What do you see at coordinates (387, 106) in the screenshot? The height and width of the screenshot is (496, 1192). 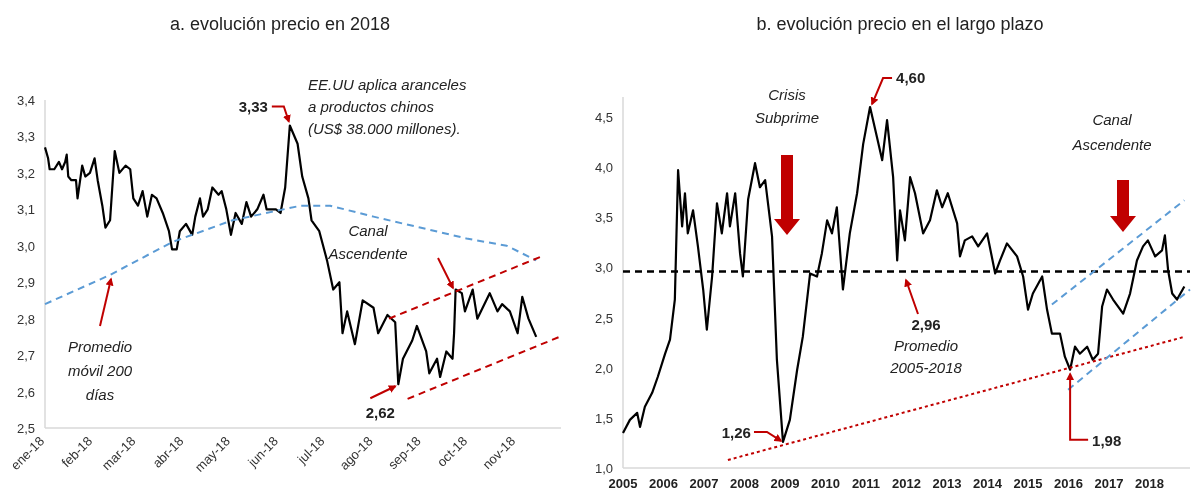 I see `annotation: EE.UU aplica aranceles a productos chinos (US$ 38.000 millones).` at bounding box center [387, 106].